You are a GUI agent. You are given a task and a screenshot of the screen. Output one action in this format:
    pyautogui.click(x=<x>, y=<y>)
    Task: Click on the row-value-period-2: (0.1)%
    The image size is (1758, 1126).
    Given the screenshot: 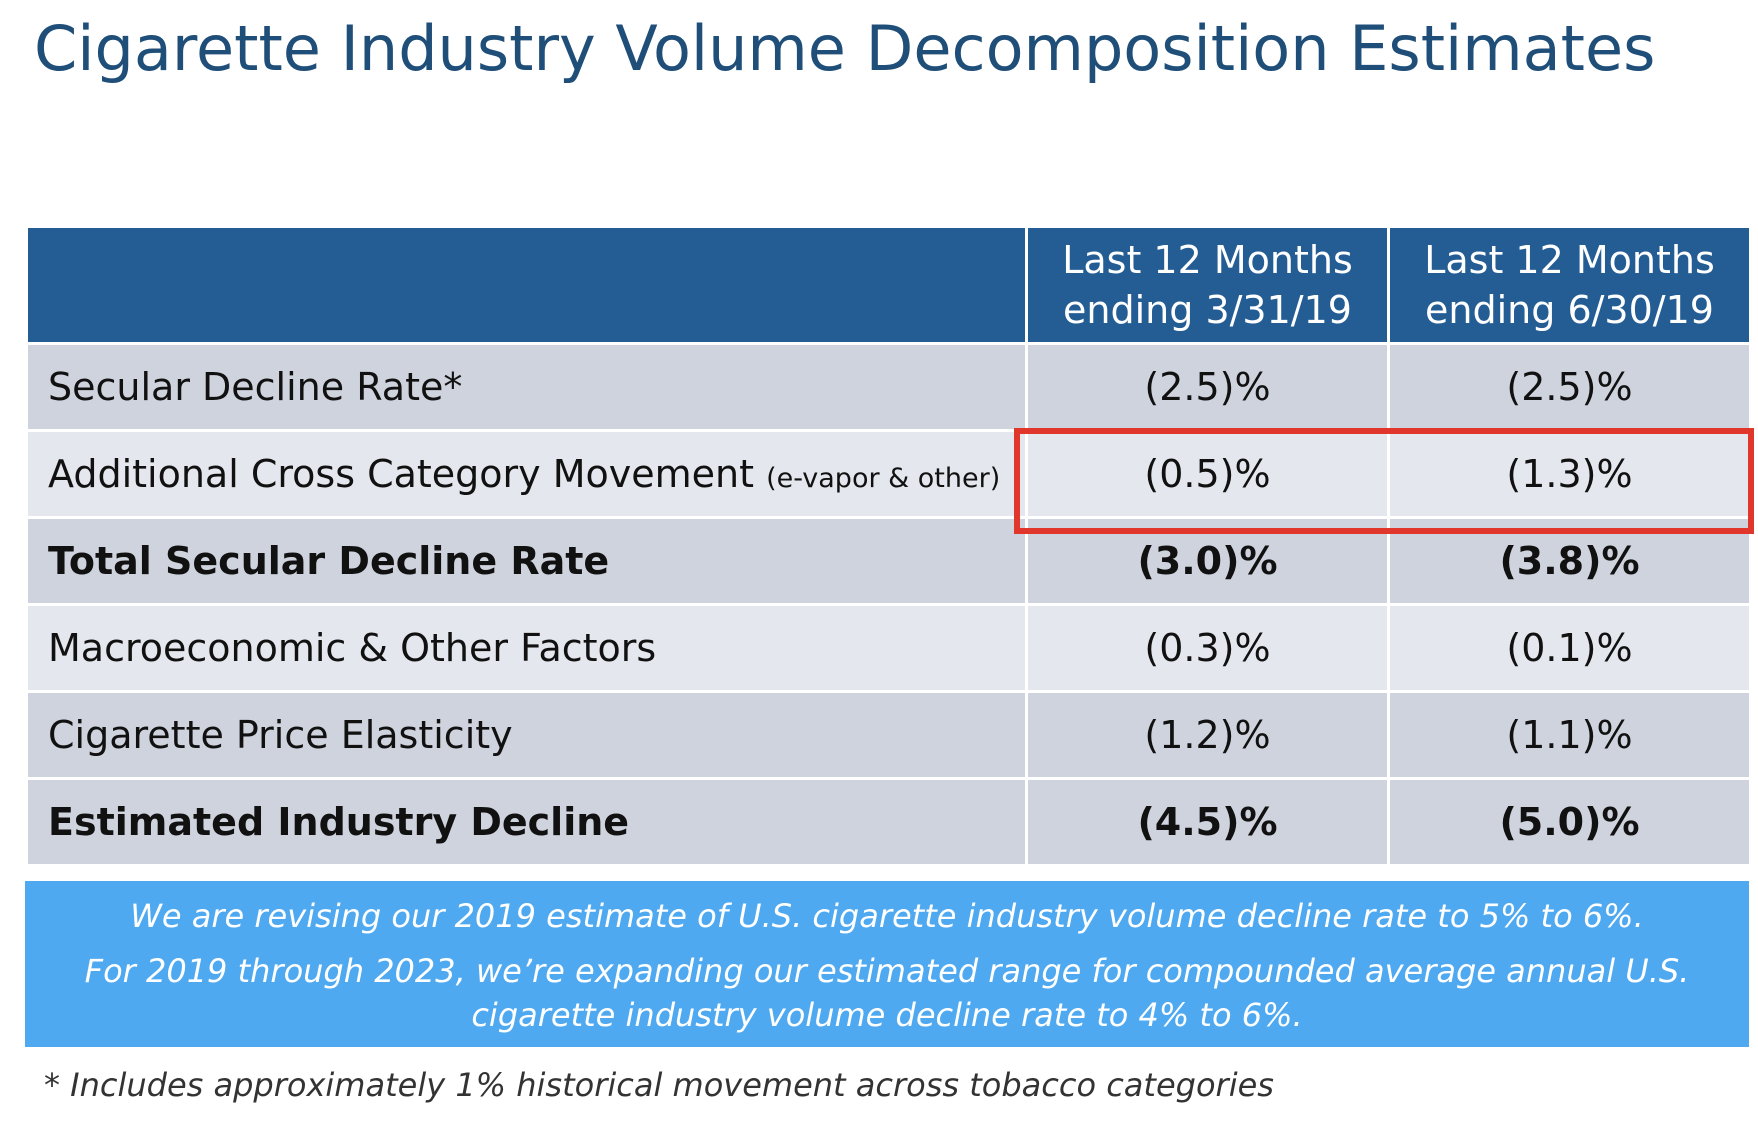 What is the action you would take?
    pyautogui.click(x=1569, y=648)
    